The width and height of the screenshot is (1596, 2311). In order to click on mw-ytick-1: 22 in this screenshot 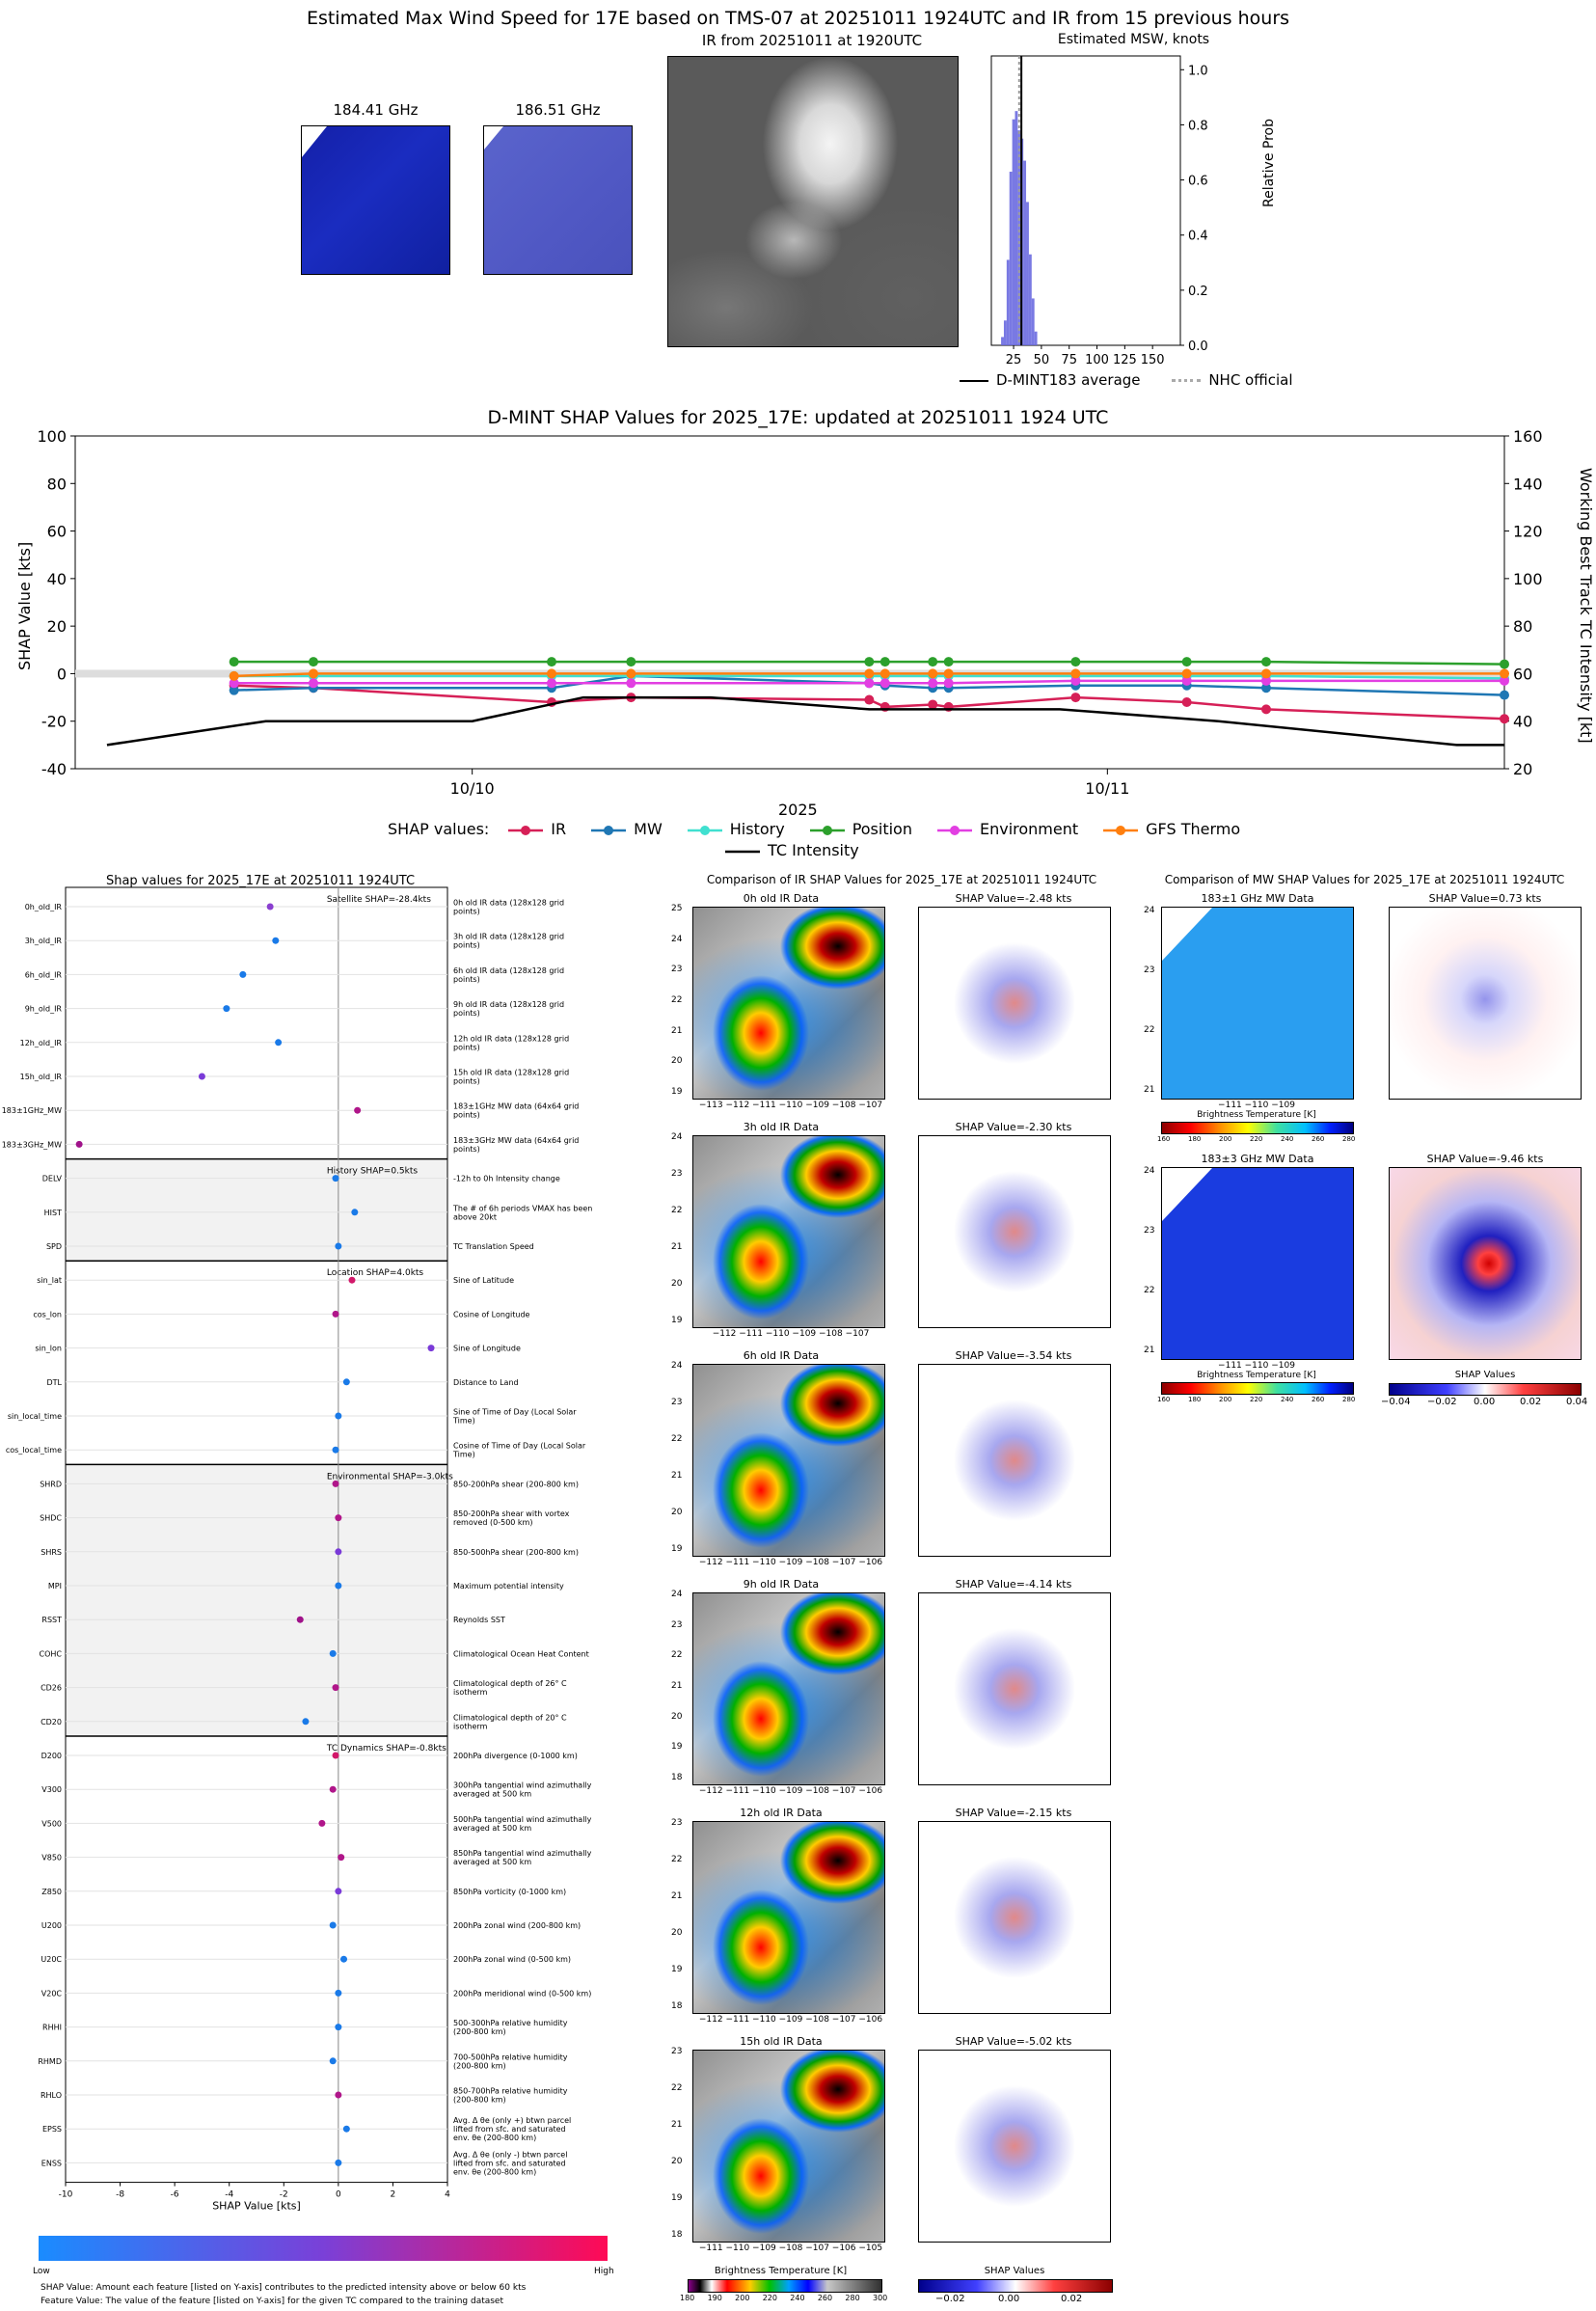, I will do `click(1150, 1290)`.